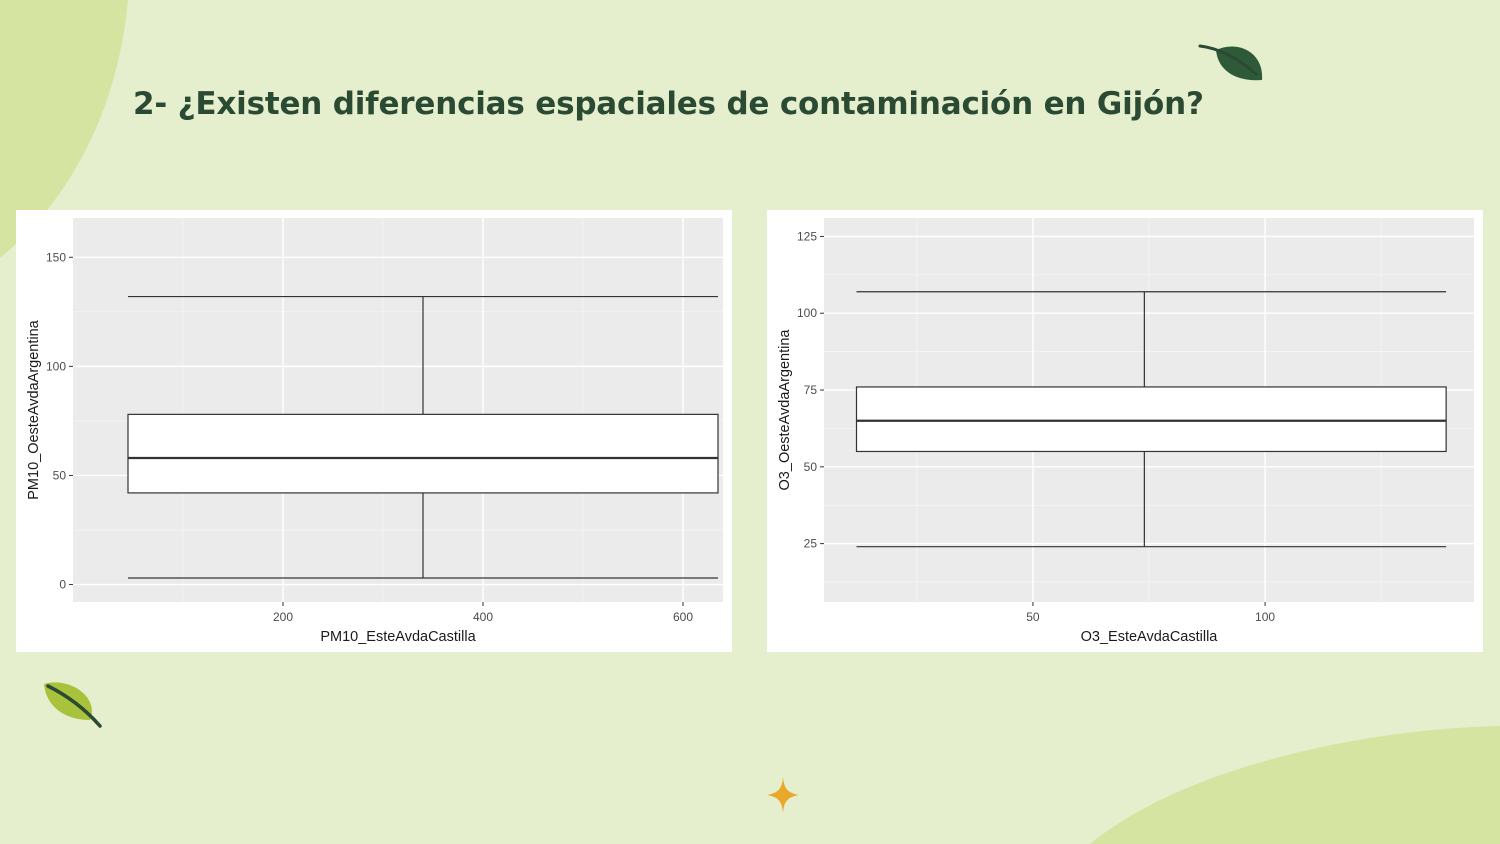 This screenshot has height=844, width=1500. I want to click on sparkle-star-icon, so click(783, 795).